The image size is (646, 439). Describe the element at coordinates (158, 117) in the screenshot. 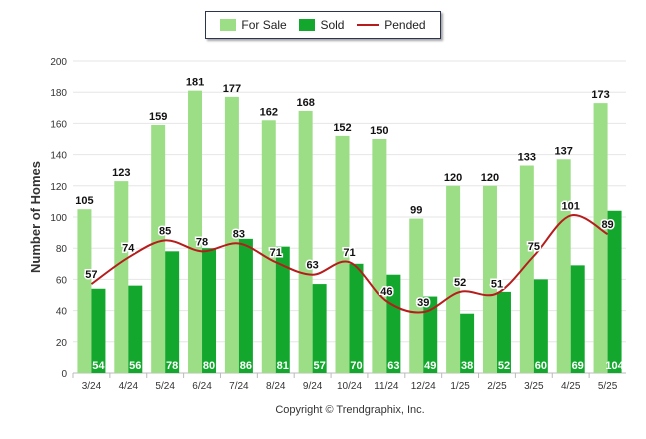

I see `for-sale-value-label: 159` at that location.